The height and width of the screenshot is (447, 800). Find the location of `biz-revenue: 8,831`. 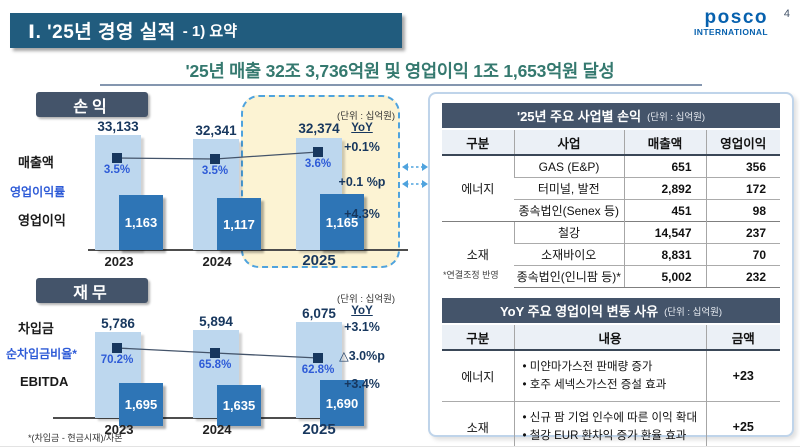

biz-revenue: 8,831 is located at coordinates (665, 255).